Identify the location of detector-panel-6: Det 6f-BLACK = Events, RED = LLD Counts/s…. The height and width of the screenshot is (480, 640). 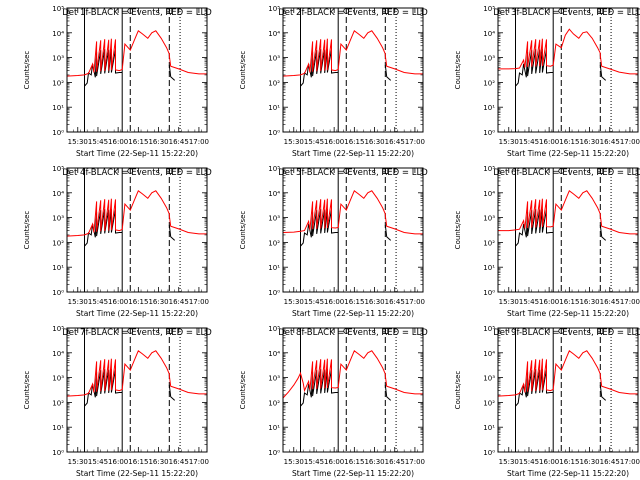
(547, 241).